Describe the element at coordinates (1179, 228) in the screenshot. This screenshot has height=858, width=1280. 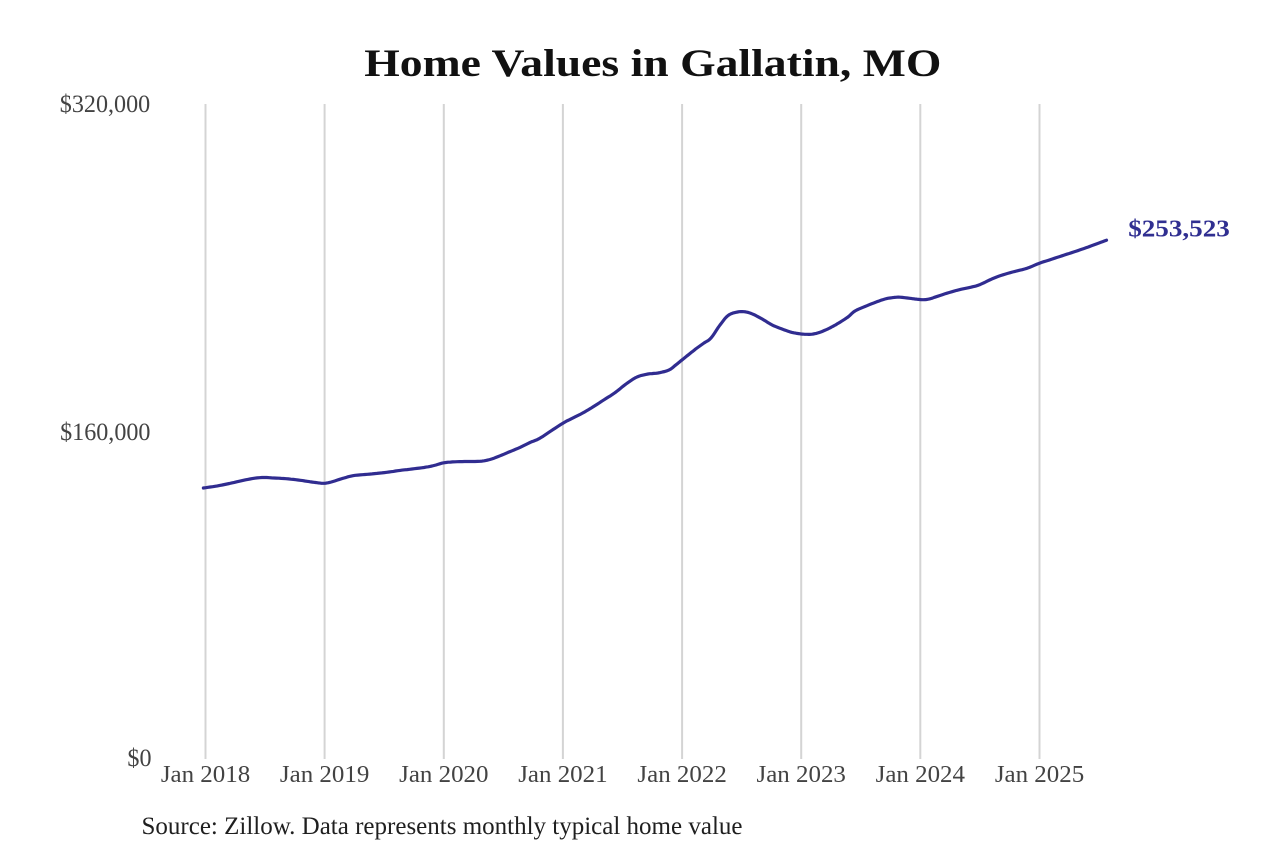
I see `svg-text: $253,523` at that location.